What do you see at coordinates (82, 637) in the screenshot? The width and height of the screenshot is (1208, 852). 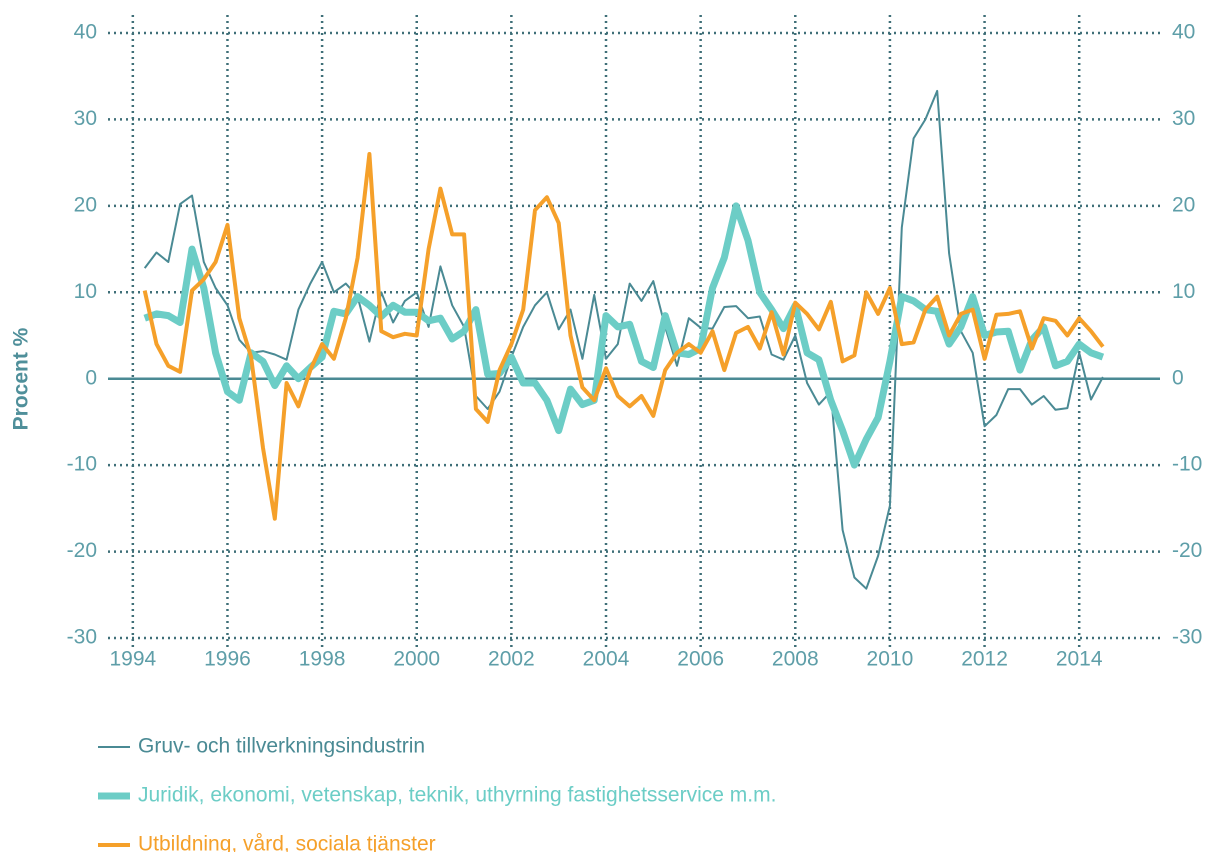 I see `y-tick-label: -30` at bounding box center [82, 637].